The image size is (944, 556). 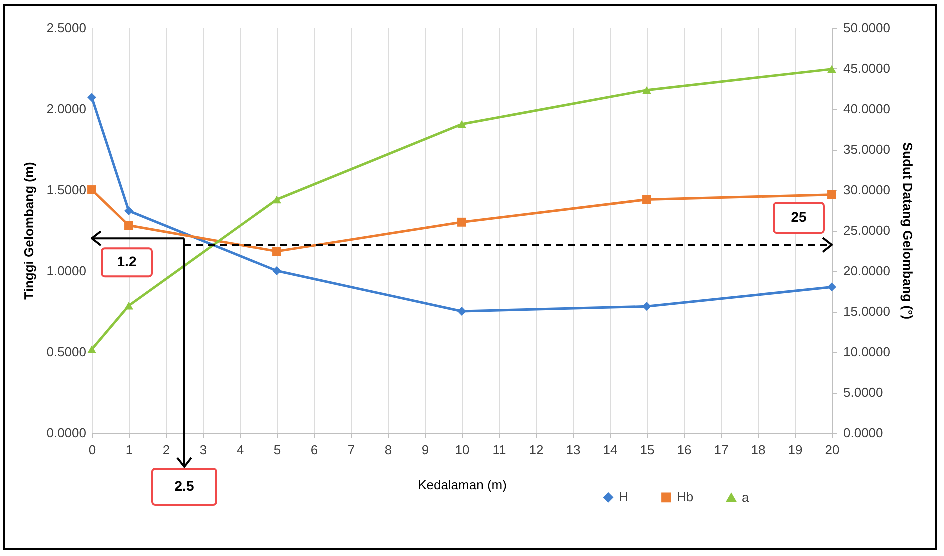 I want to click on x-tick-label: 19, so click(x=795, y=450).